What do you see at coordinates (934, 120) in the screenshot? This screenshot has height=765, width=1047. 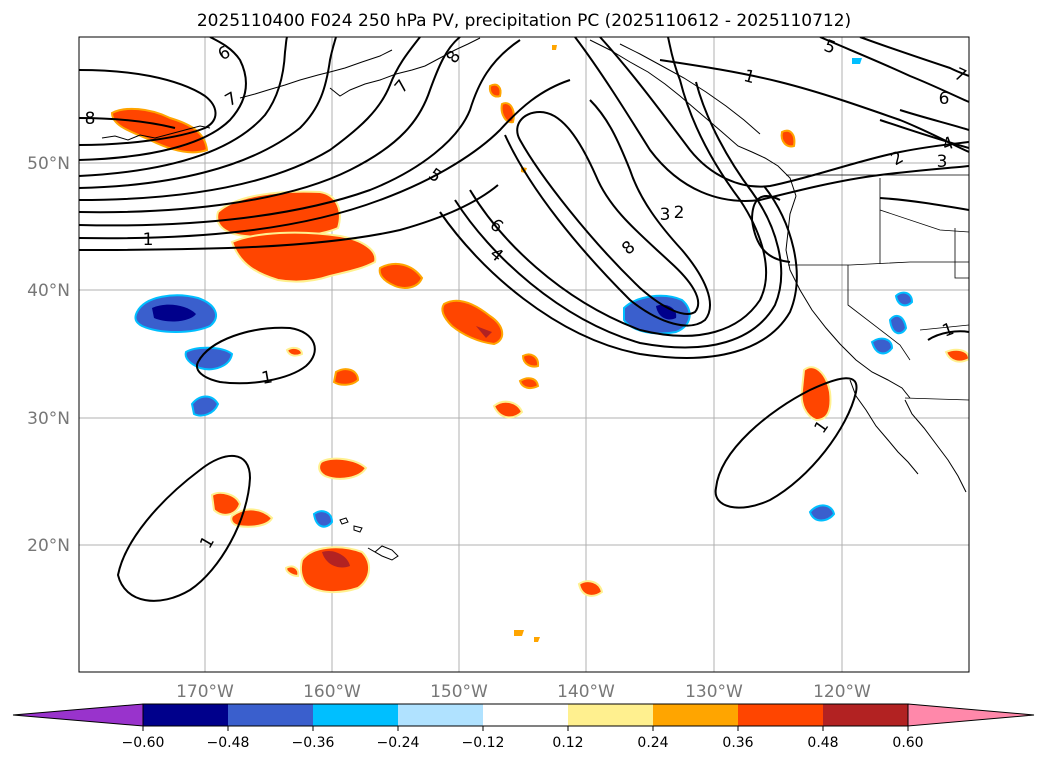 I see `pv-contour-6-ne` at bounding box center [934, 120].